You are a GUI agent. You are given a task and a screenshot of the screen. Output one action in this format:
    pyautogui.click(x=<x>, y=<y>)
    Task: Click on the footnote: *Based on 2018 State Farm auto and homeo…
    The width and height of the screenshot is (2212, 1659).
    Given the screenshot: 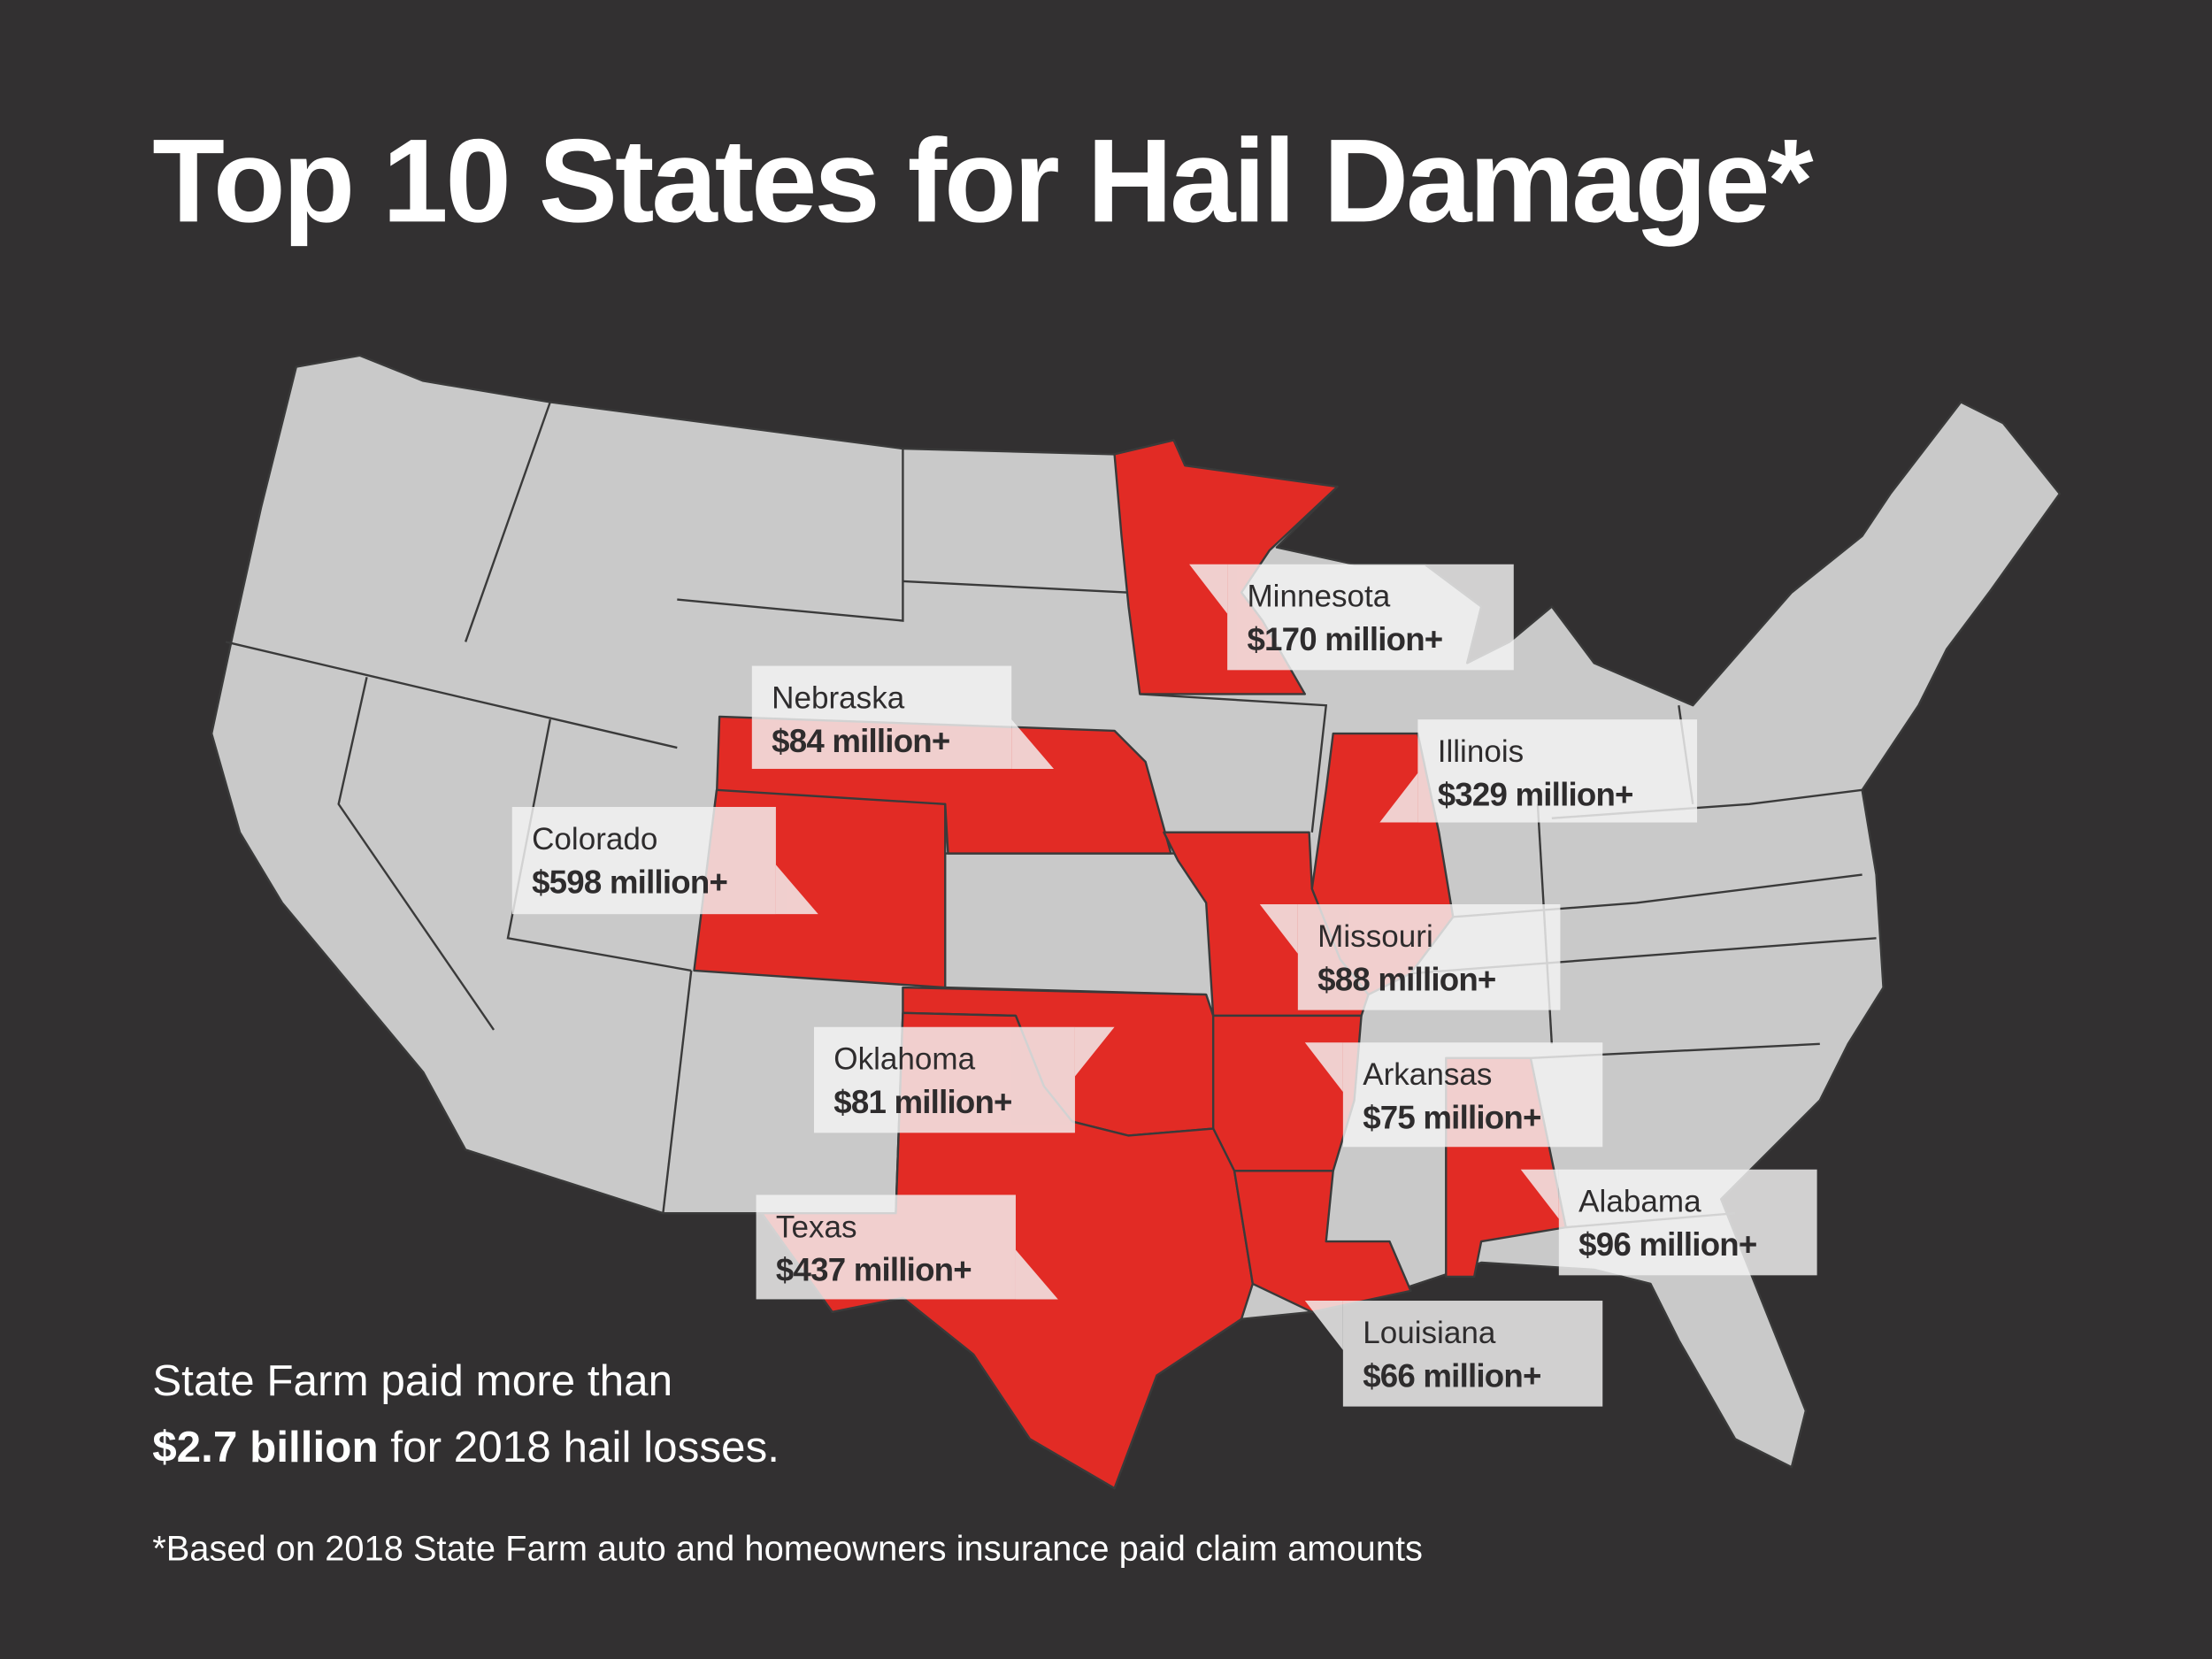 What is the action you would take?
    pyautogui.click(x=788, y=1549)
    